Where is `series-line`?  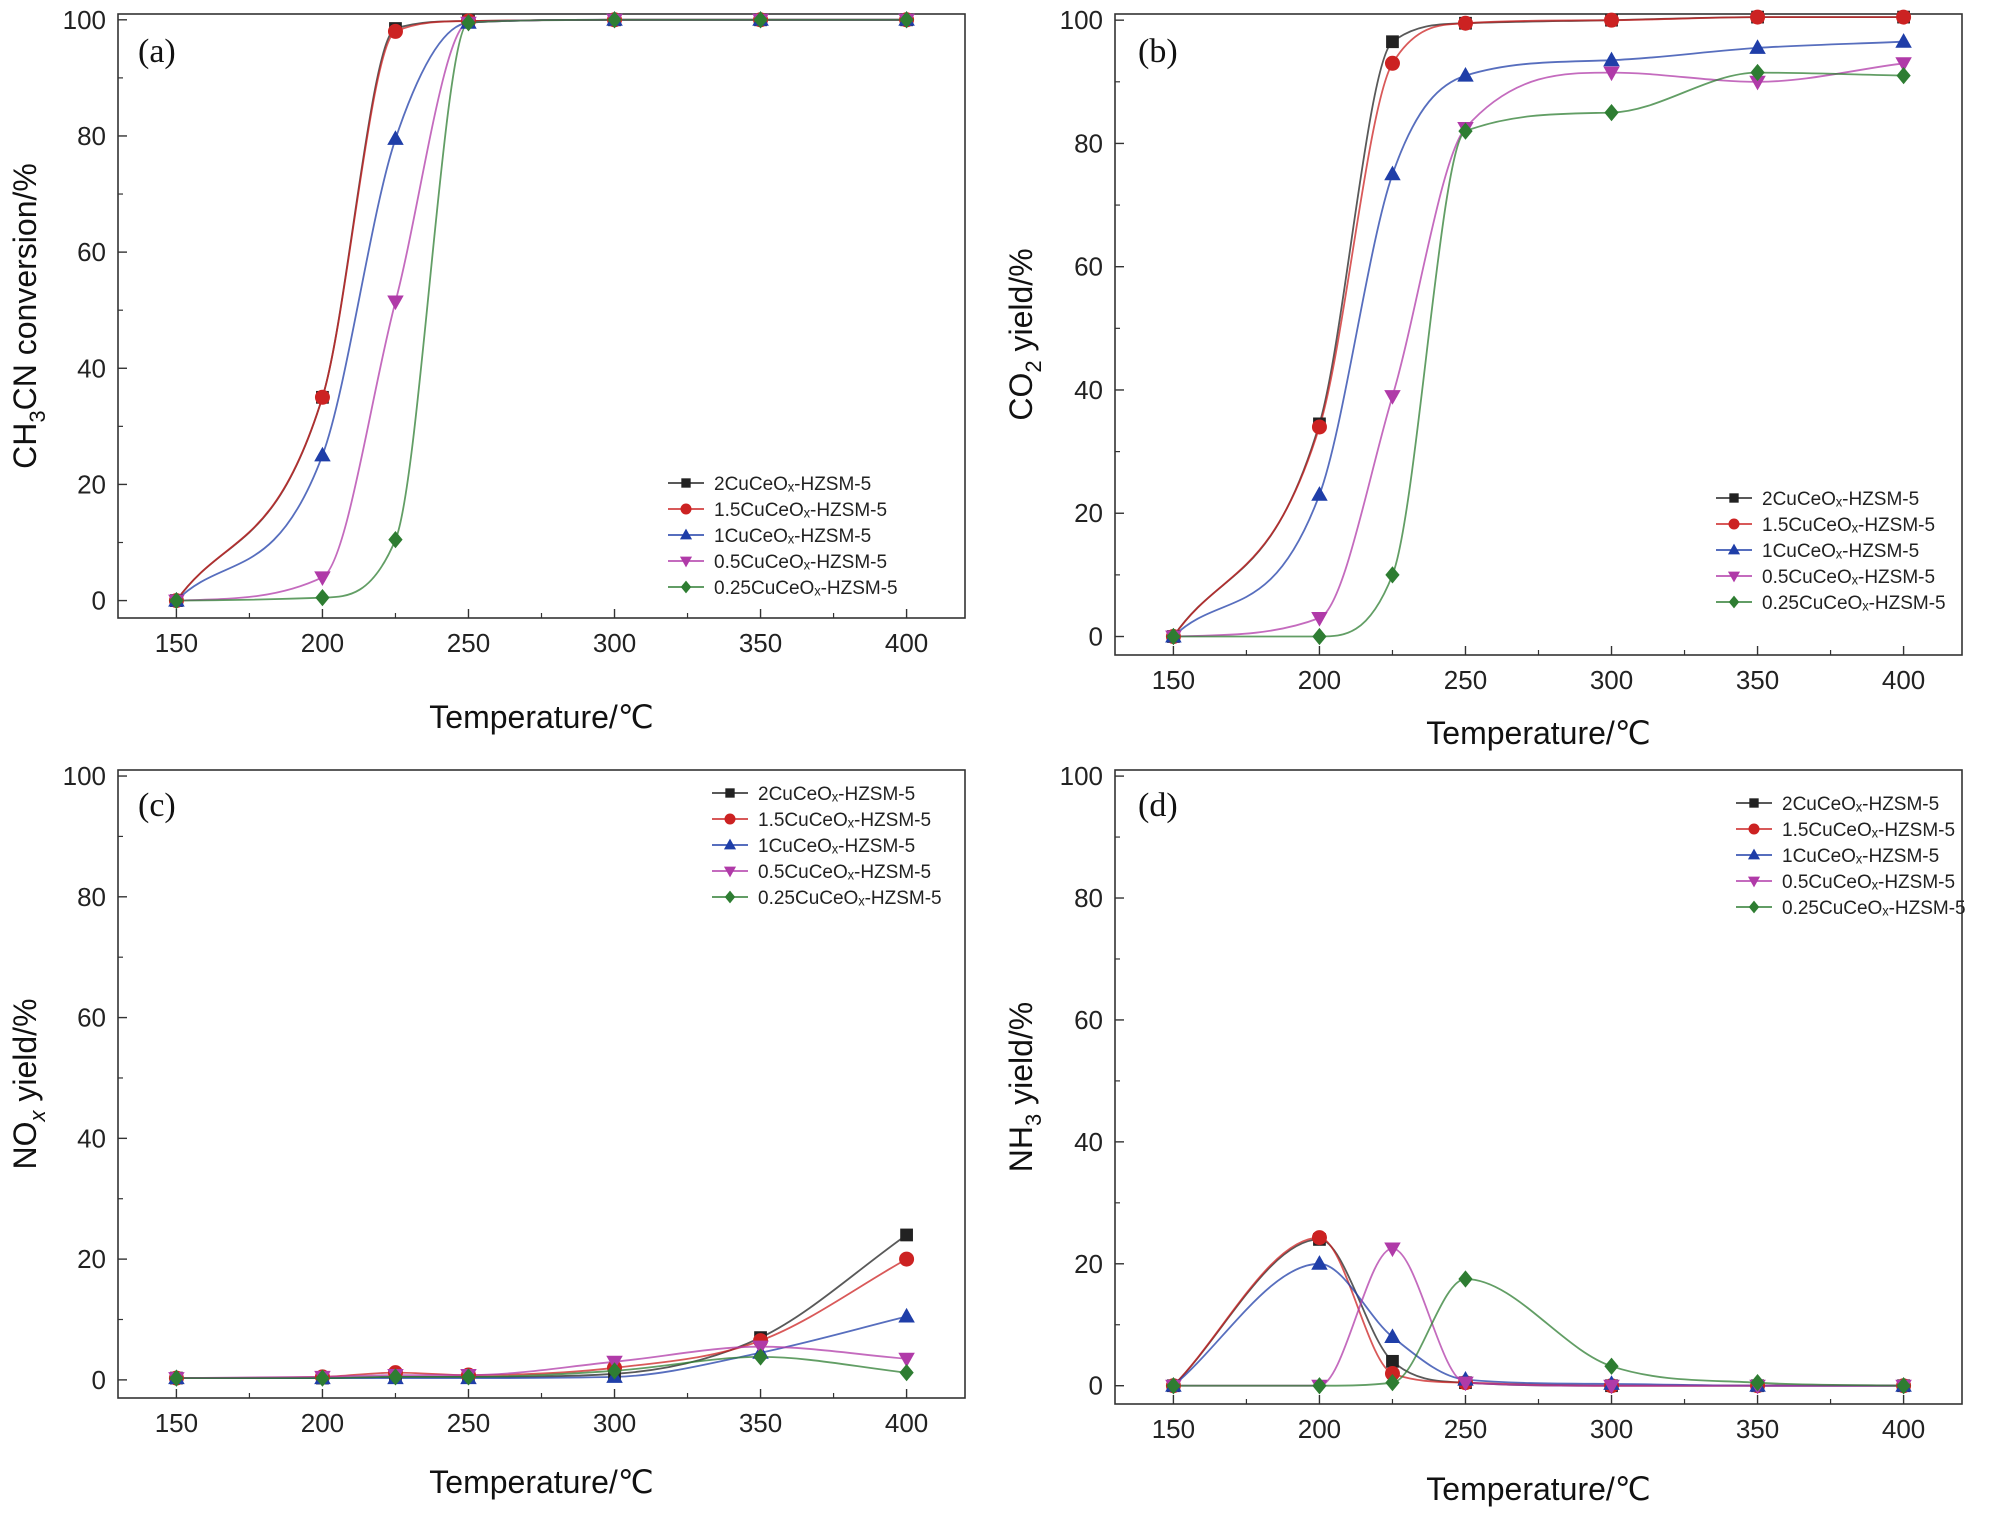
series-line is located at coordinates (1538, 339).